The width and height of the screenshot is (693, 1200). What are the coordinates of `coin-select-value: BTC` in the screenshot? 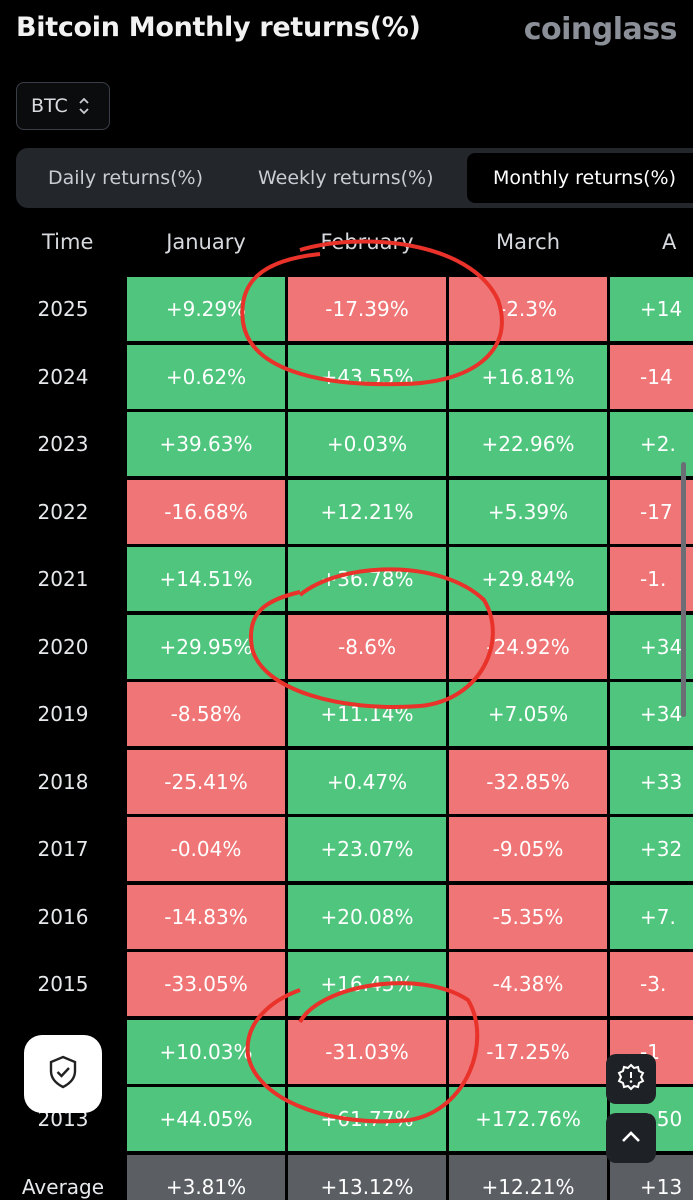 It's located at (49, 106).